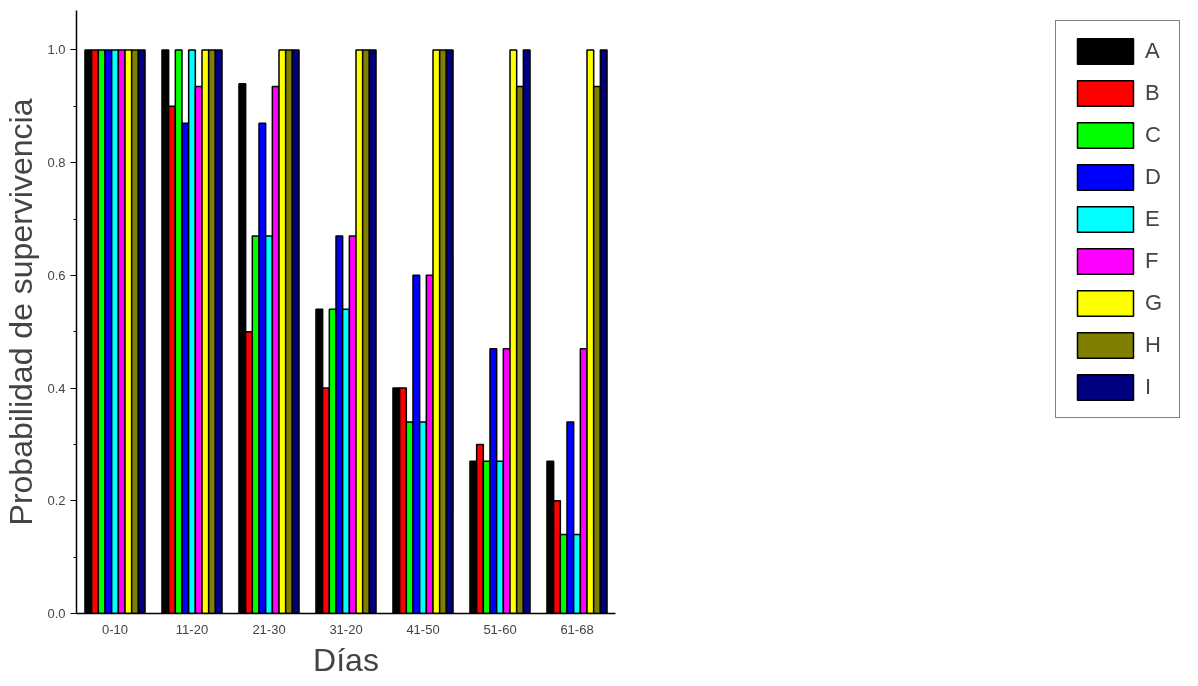 The image size is (1198, 686). What do you see at coordinates (1153, 345) in the screenshot?
I see `legend-label: H` at bounding box center [1153, 345].